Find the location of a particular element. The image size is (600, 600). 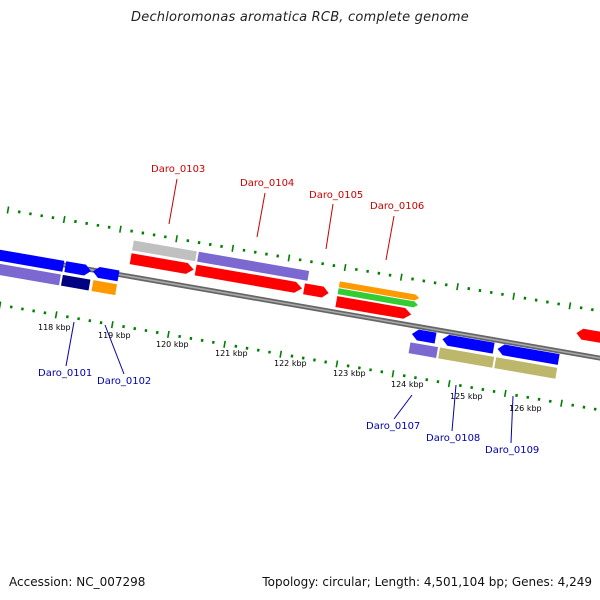

gene-label-daro-0106: Daro_0106 is located at coordinates (397, 206).